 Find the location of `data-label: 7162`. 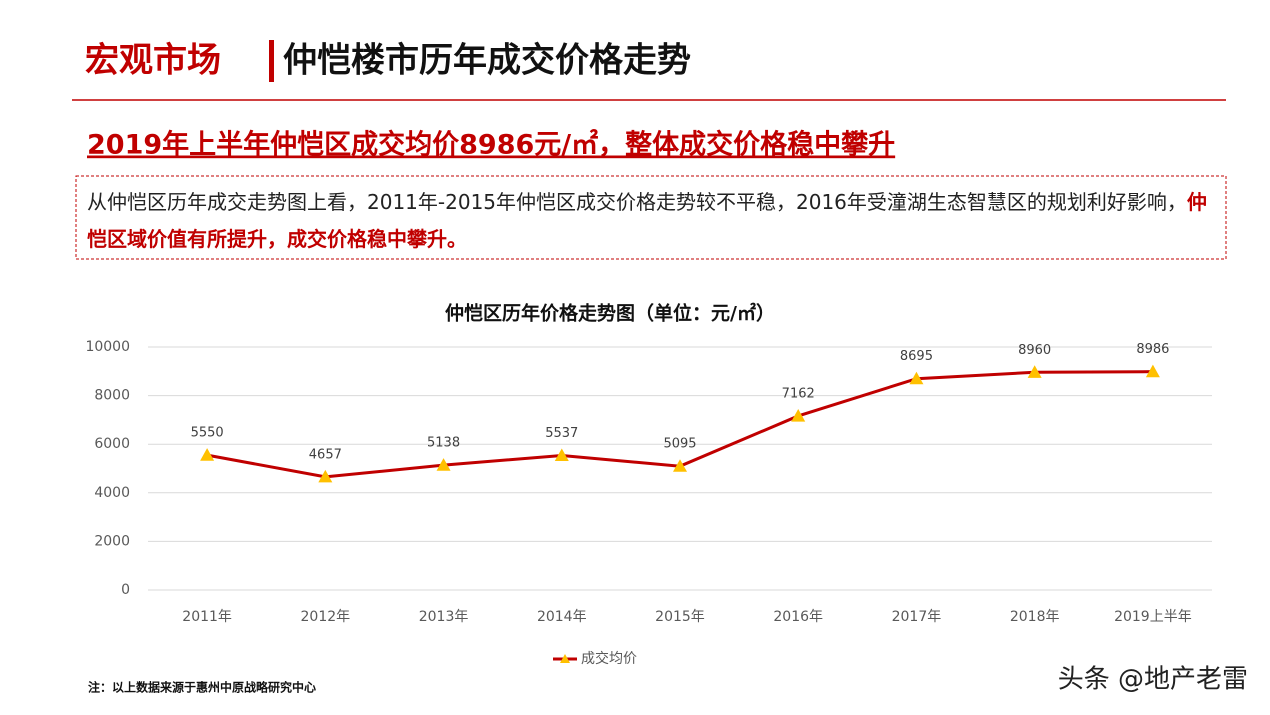

data-label: 7162 is located at coordinates (798, 393).